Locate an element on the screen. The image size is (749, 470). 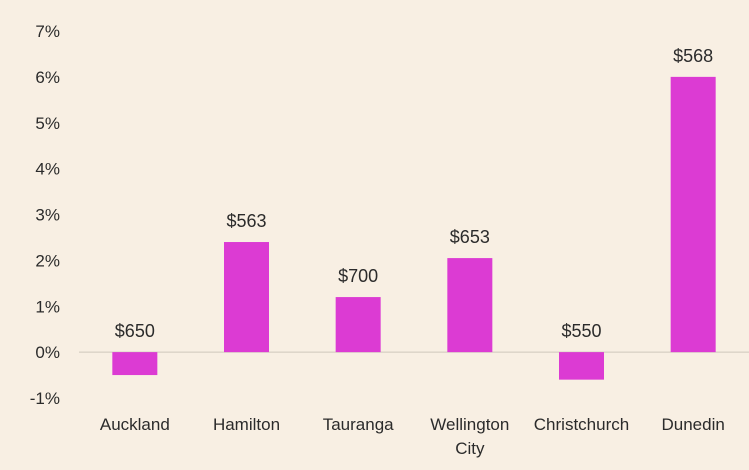
data-label: $550 is located at coordinates (581, 331).